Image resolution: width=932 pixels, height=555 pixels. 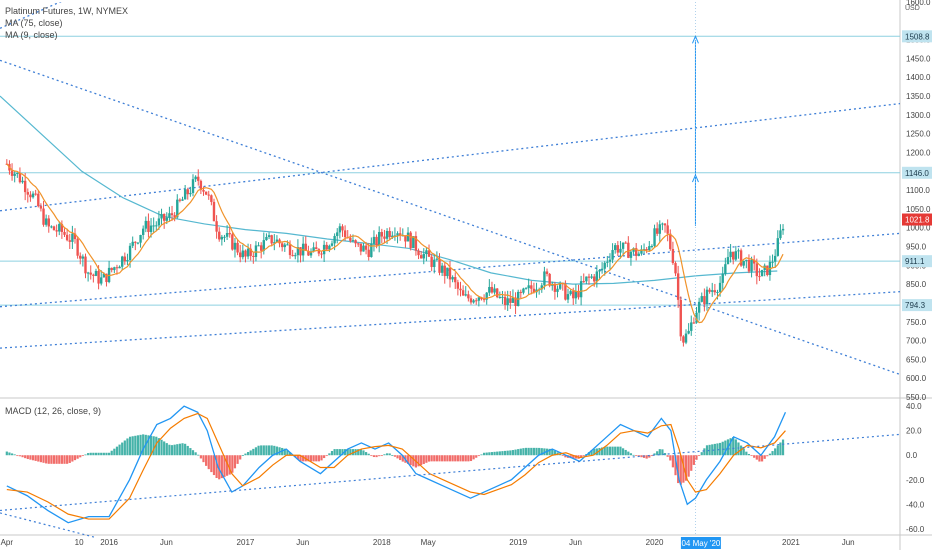 I want to click on time-tick-label: 2020, so click(x=655, y=542).